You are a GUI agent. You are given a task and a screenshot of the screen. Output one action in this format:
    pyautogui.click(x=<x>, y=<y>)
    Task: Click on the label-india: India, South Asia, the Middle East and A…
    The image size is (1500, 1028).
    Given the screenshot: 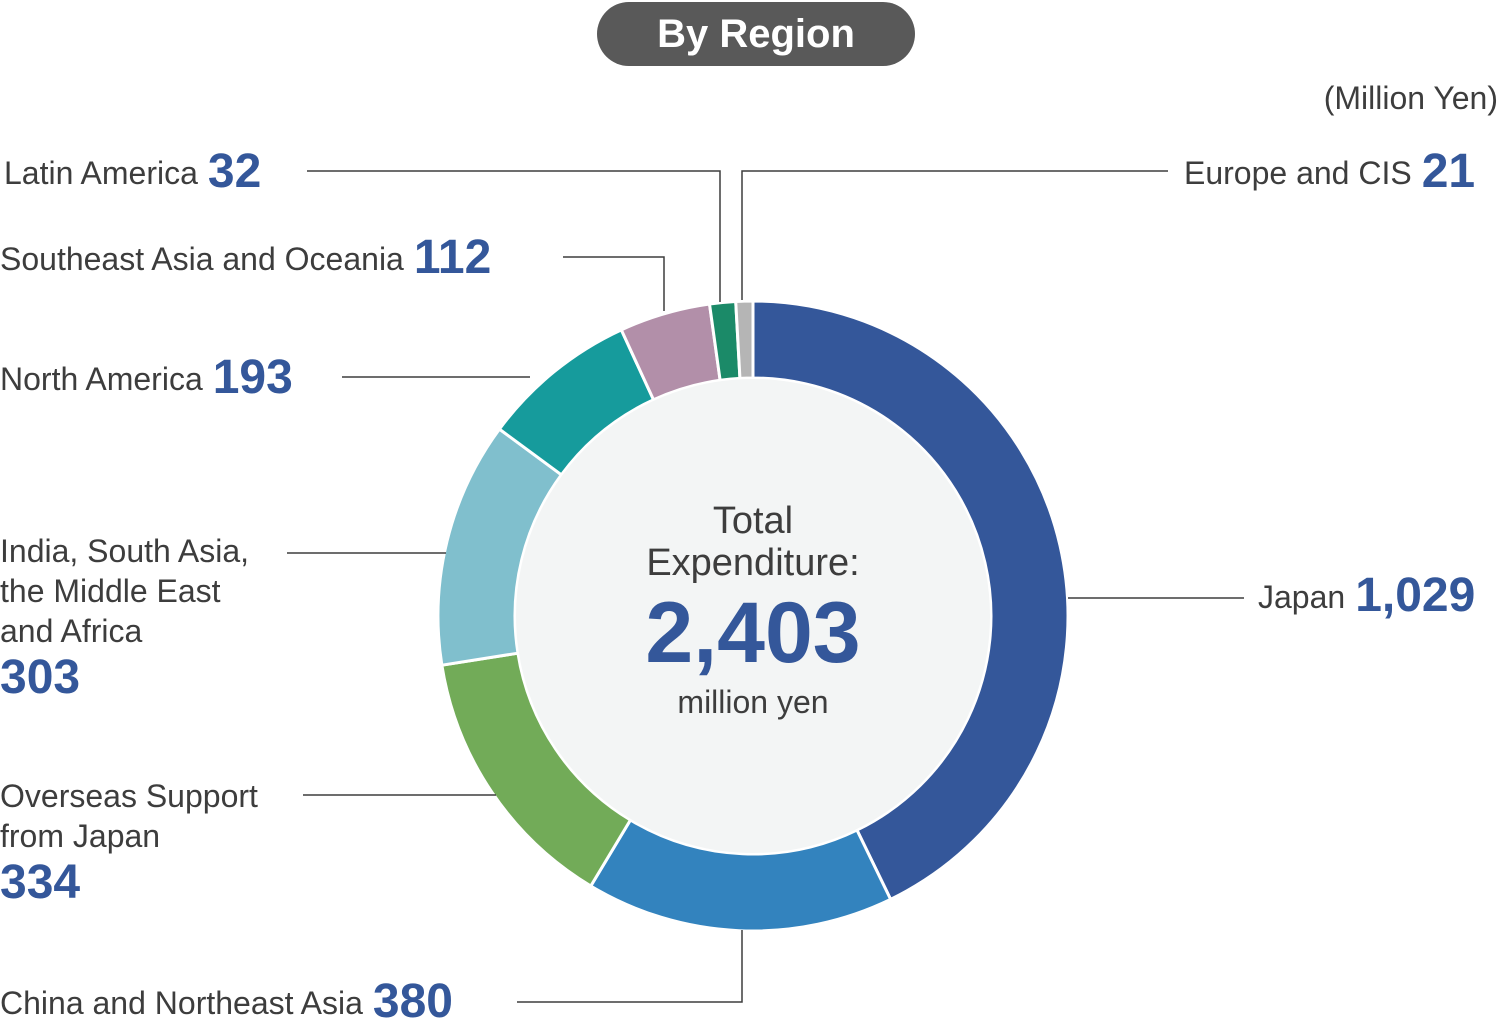 What is the action you would take?
    pyautogui.click(x=145, y=618)
    